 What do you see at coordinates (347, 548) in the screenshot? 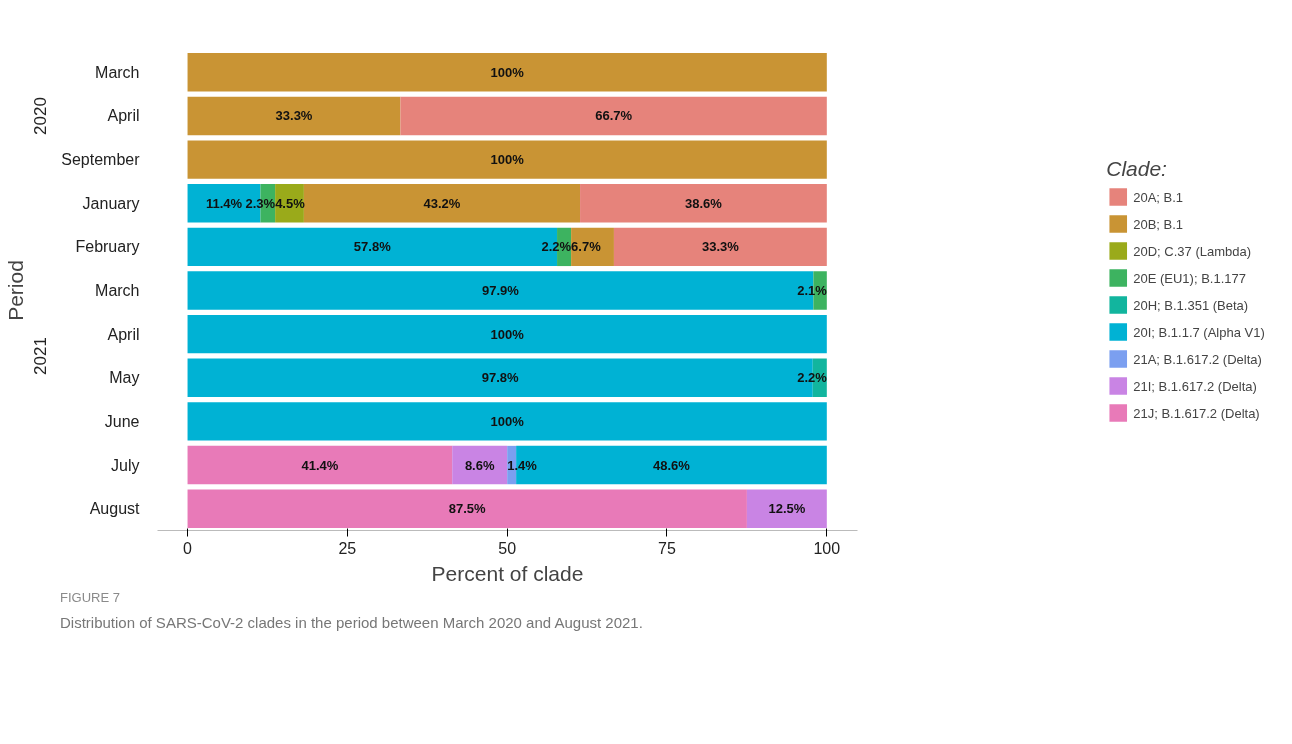
I see `x-tick-label: 25` at bounding box center [347, 548].